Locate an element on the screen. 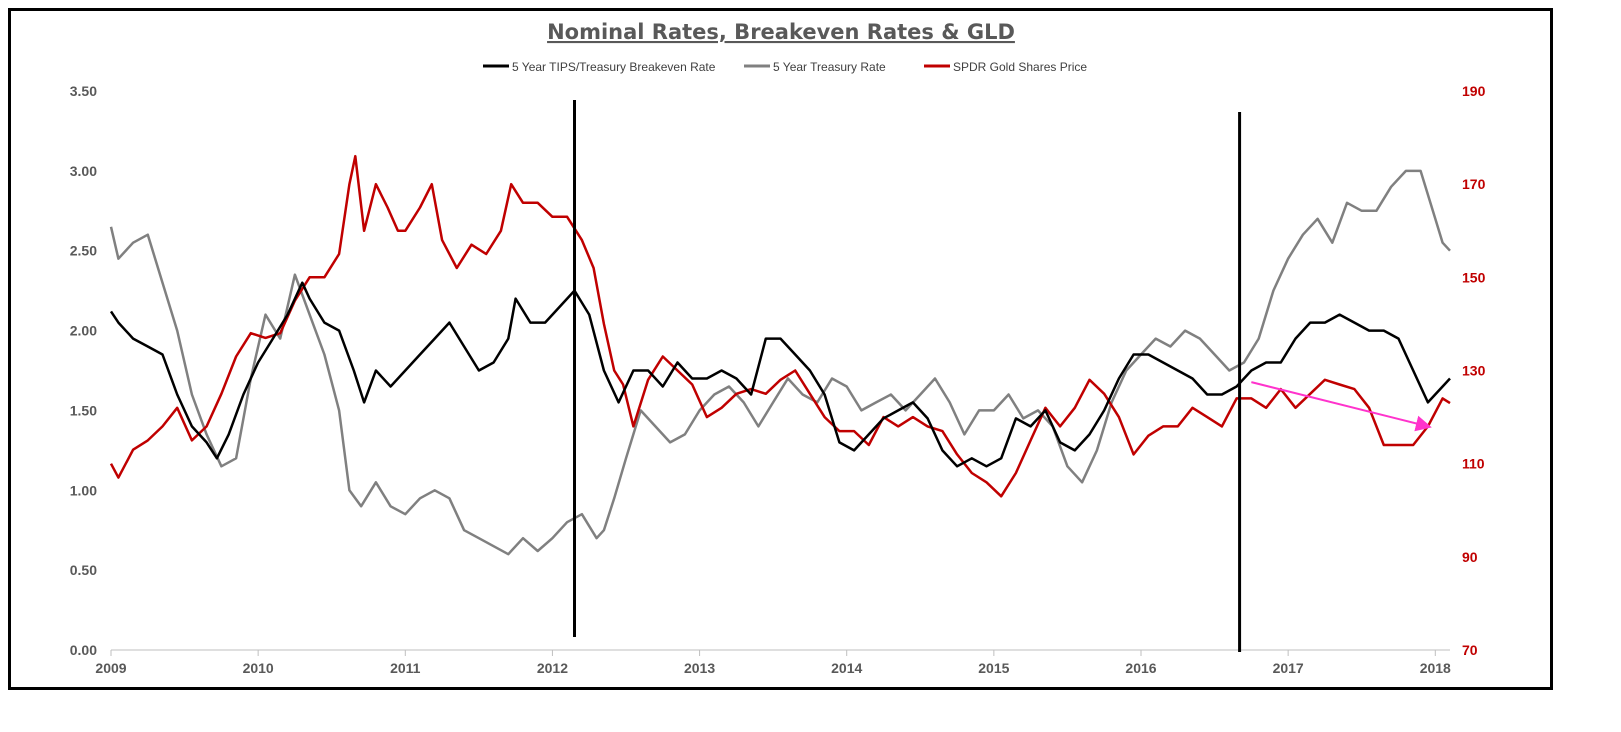 This screenshot has height=732, width=1621. y-right-tick-label: 150 is located at coordinates (1474, 277).